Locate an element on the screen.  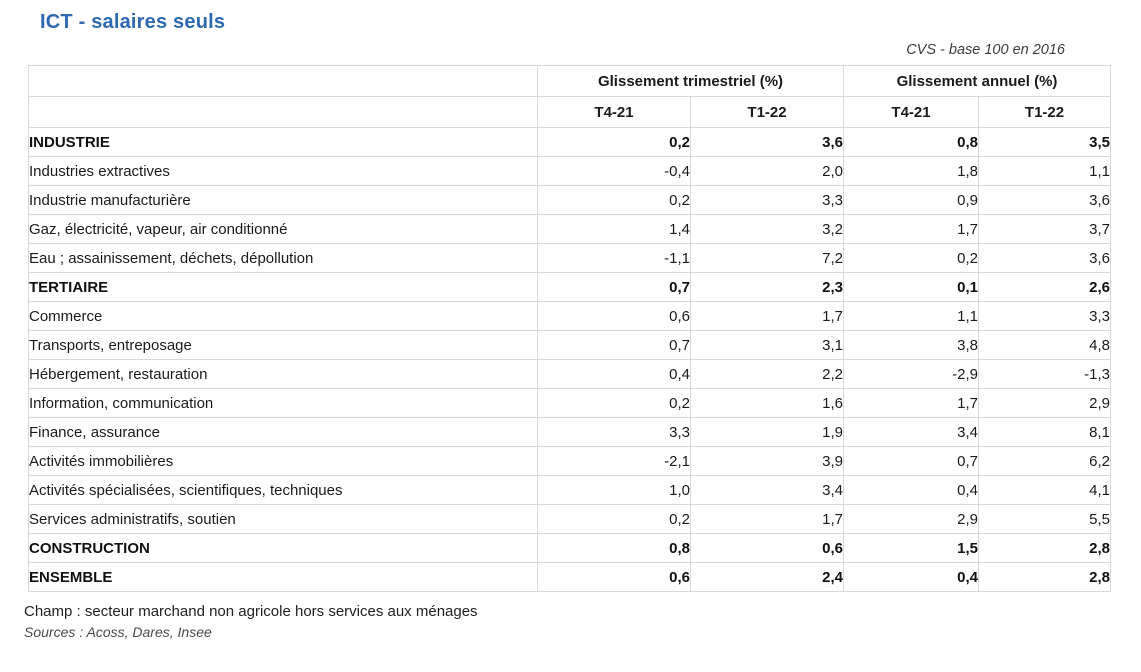
row-label: Information, communication is located at coordinates (283, 403).